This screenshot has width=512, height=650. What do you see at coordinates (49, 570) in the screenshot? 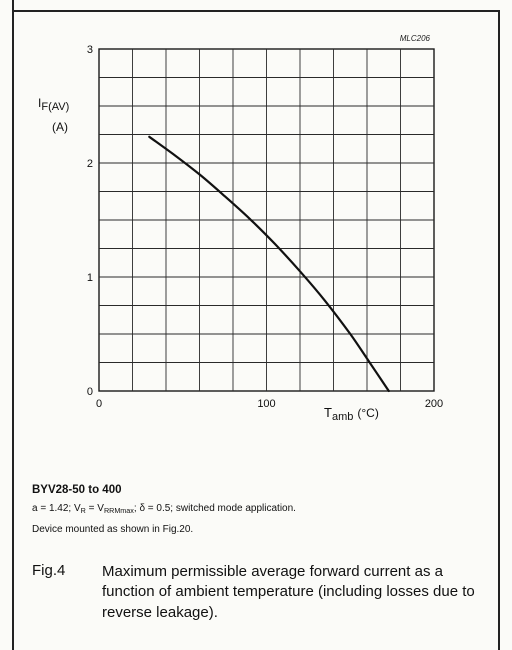
I see `figure-number: Fig.4` at bounding box center [49, 570].